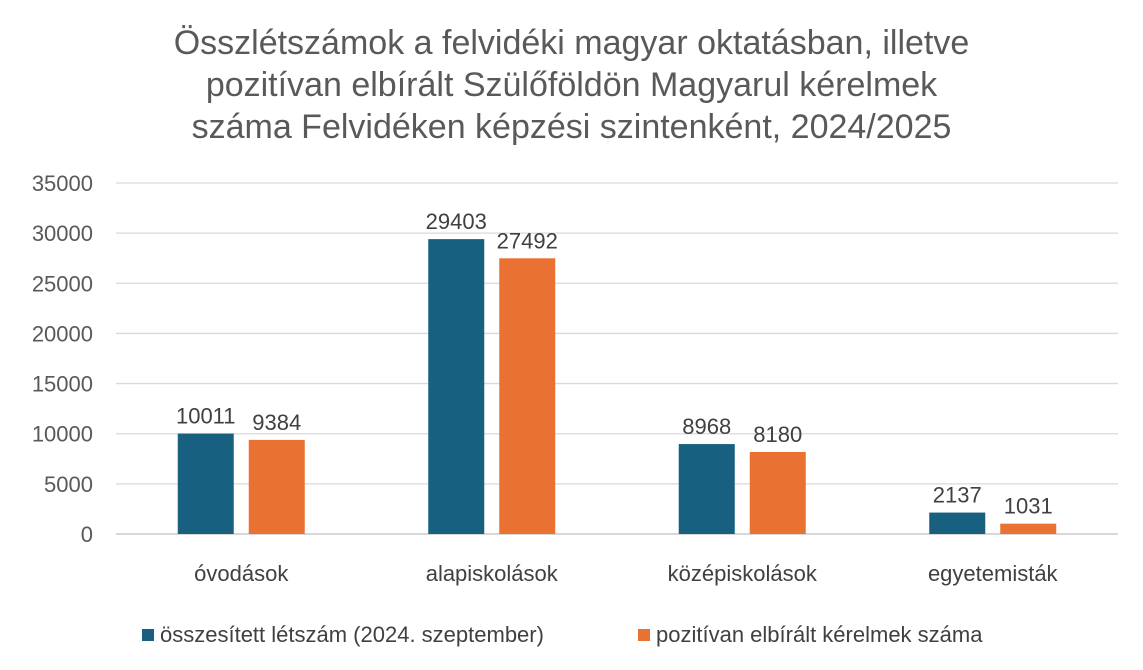 This screenshot has height=670, width=1143. I want to click on data-label: 10011, so click(206, 416).